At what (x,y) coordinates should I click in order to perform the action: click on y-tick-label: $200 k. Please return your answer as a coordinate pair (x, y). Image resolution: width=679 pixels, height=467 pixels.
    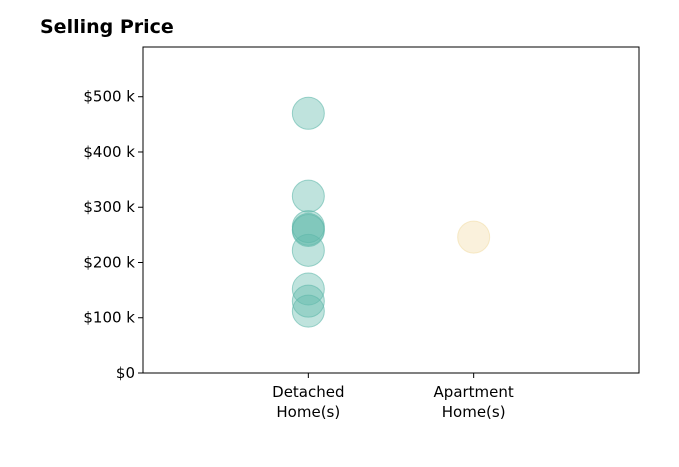
    Looking at the image, I should click on (109, 262).